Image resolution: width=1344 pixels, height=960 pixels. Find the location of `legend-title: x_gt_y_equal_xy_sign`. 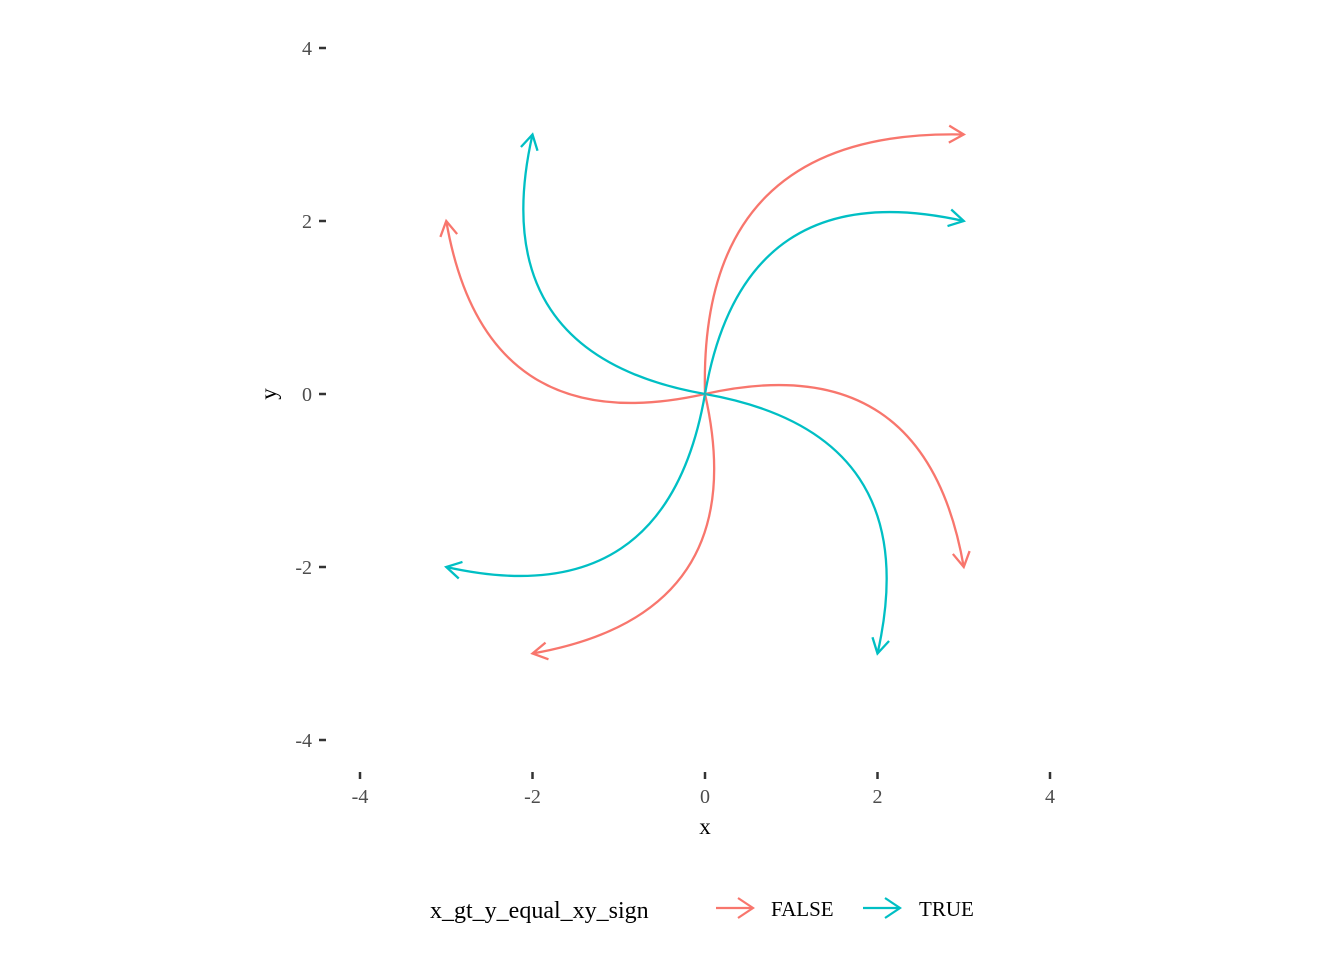

legend-title: x_gt_y_equal_xy_sign is located at coordinates (539, 911).